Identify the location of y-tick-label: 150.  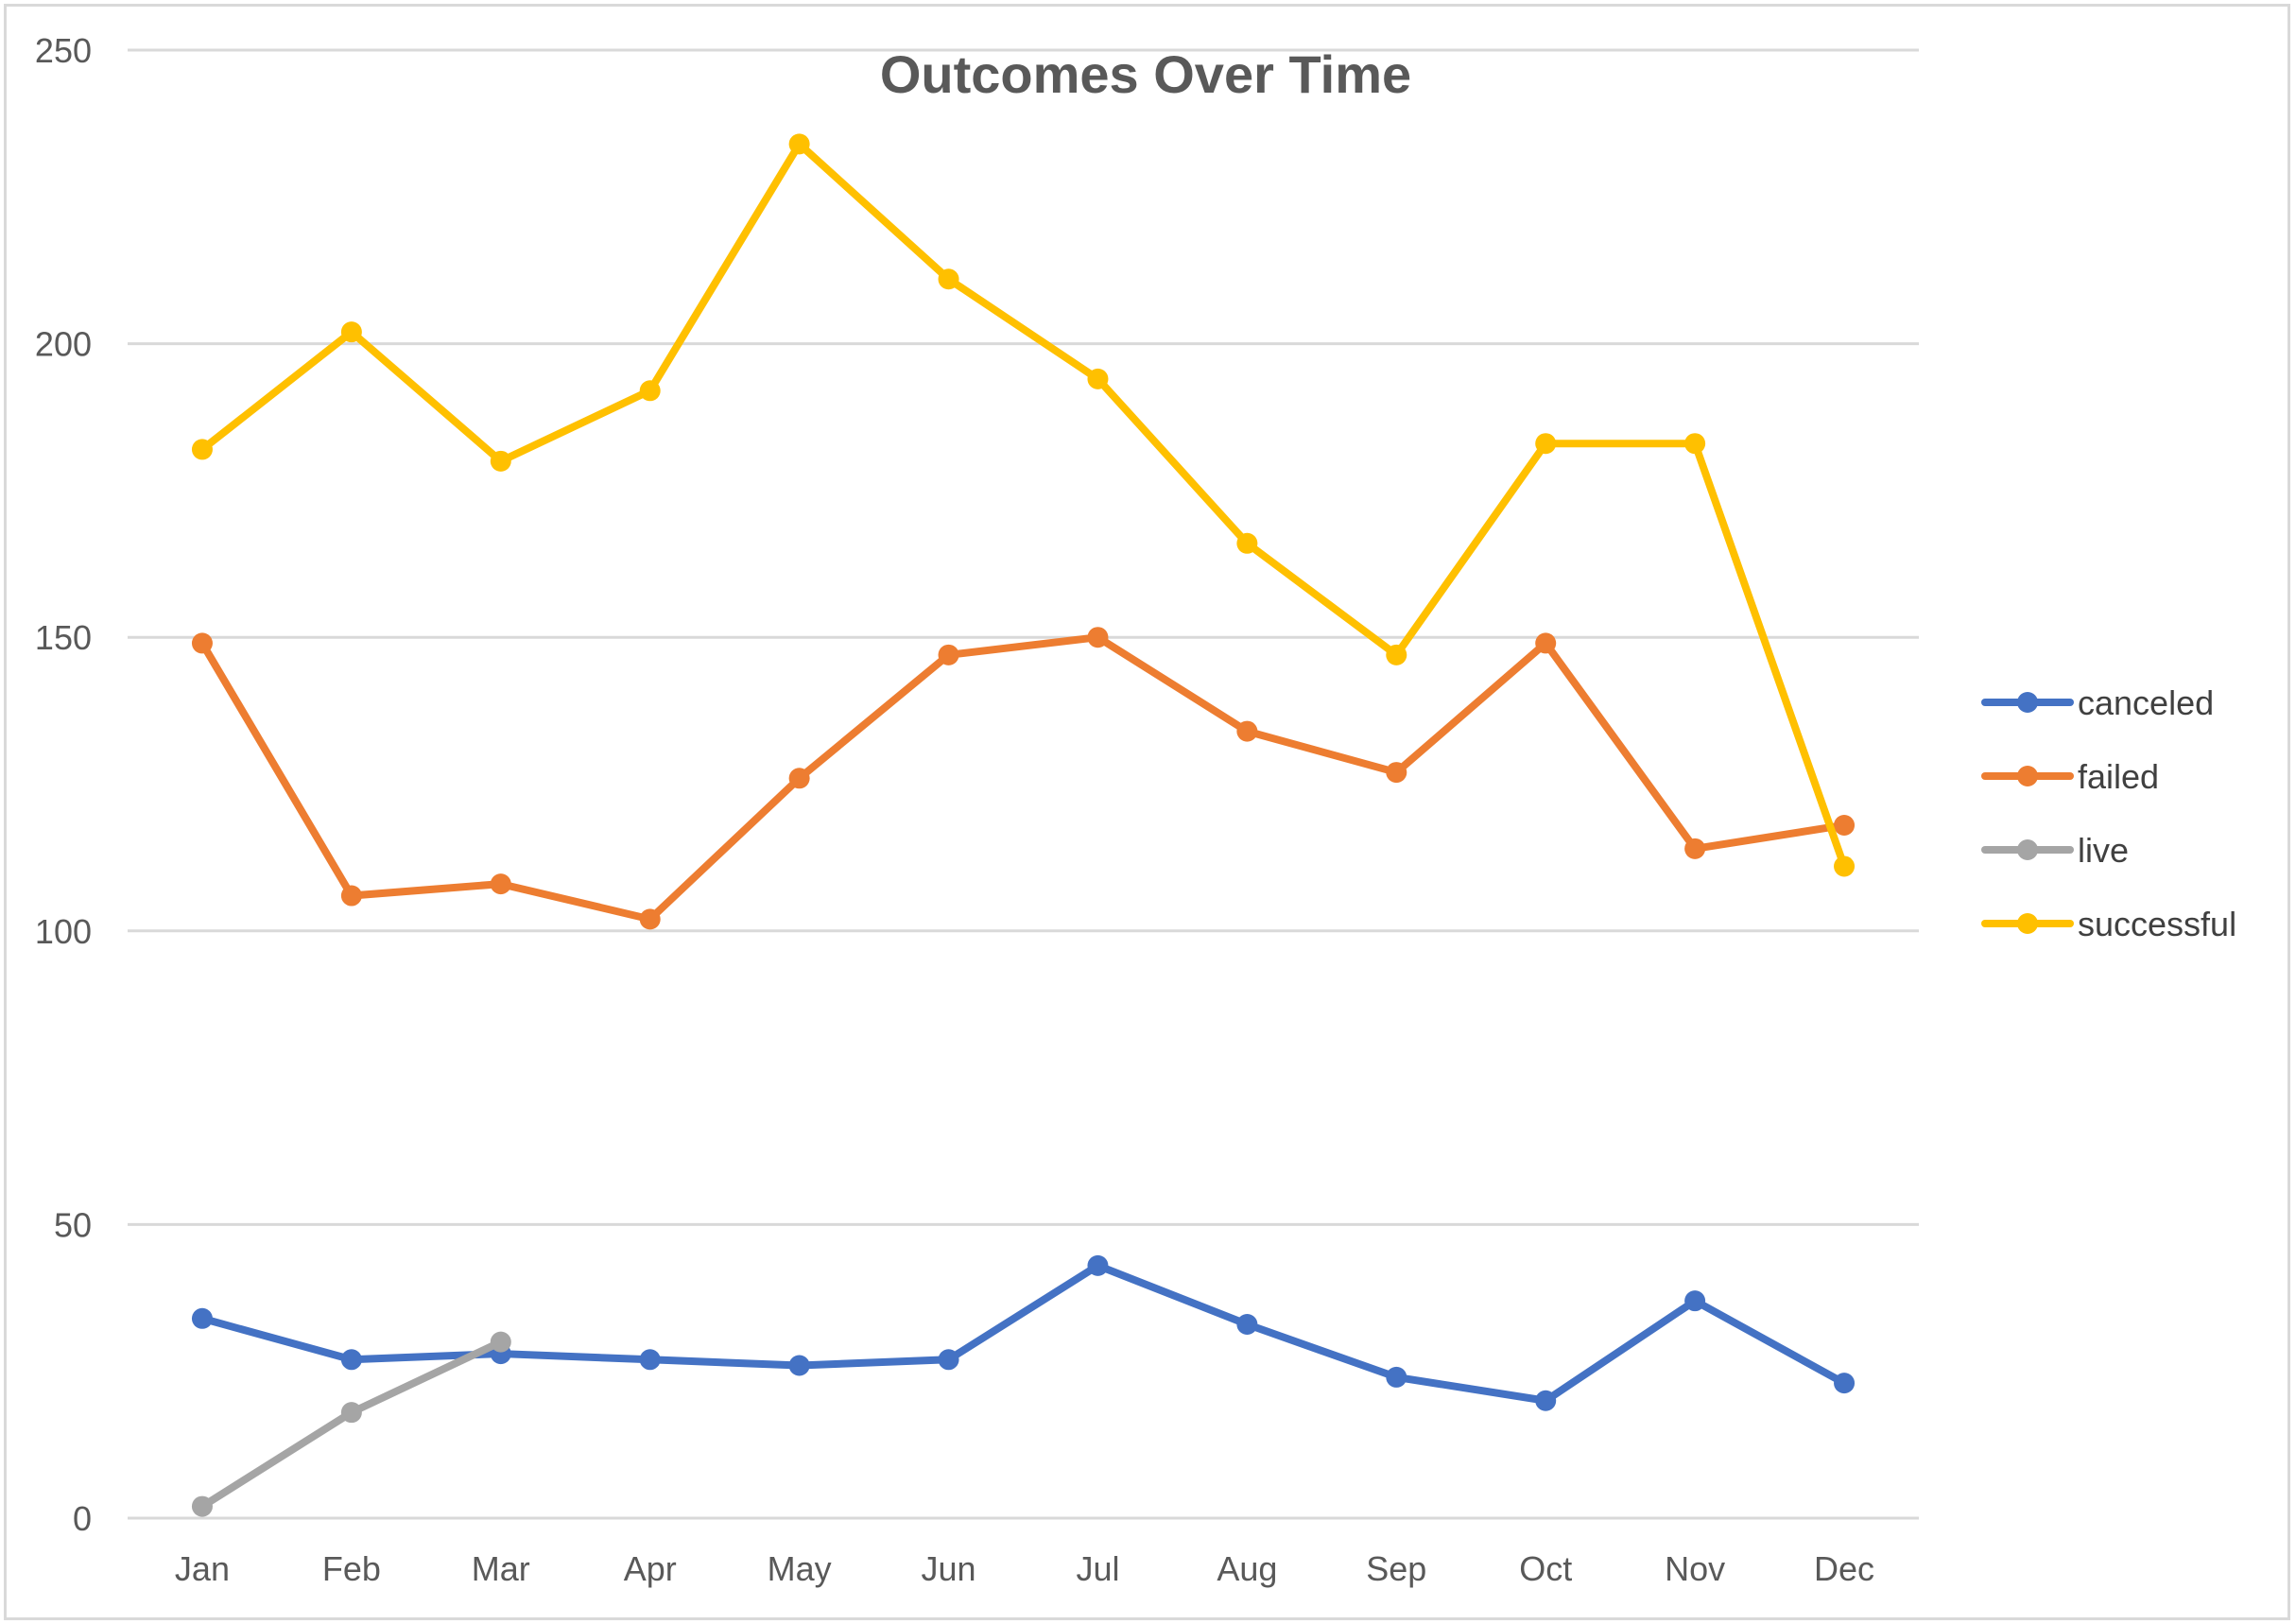
(63, 637).